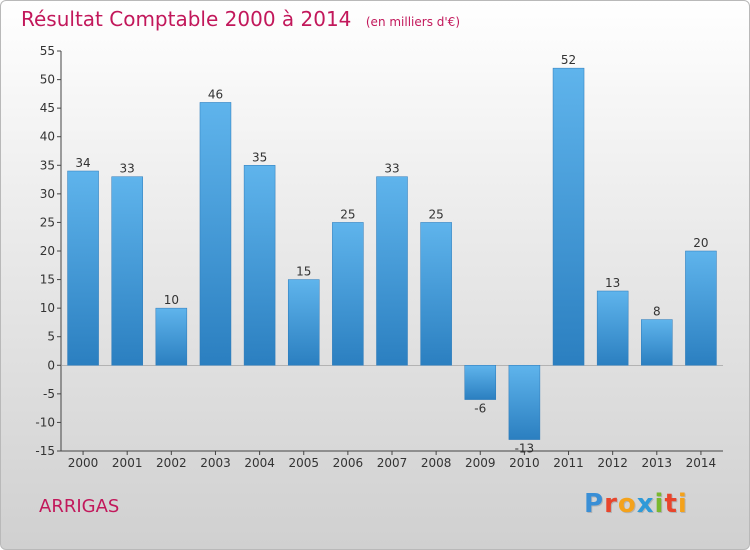 The image size is (750, 550). I want to click on logo-letter: P, so click(594, 504).